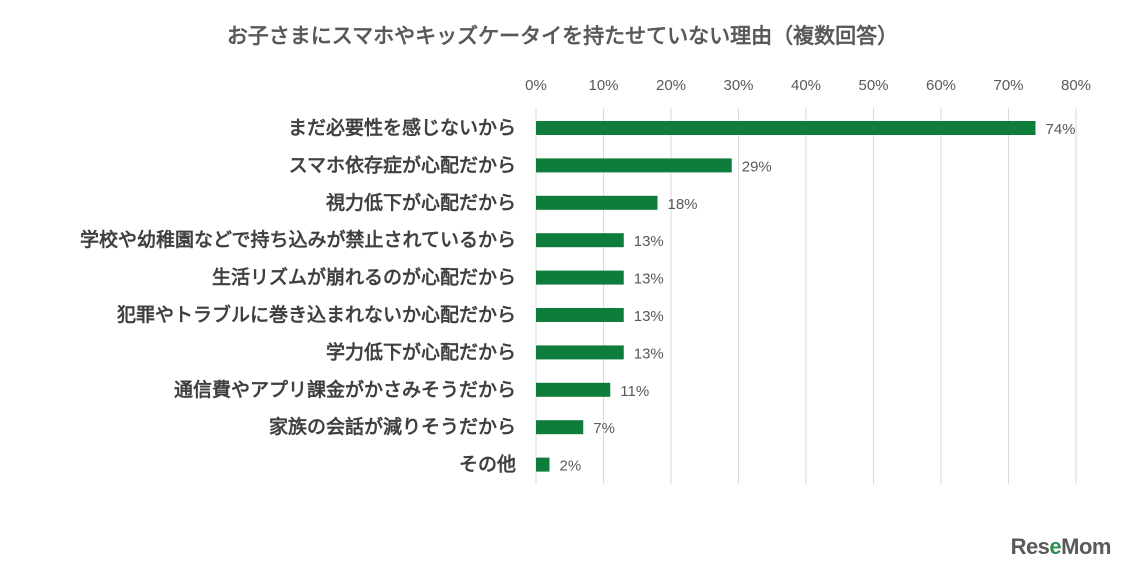  What do you see at coordinates (402, 164) in the screenshot?
I see `category-label: スマホ依存症が心配だから` at bounding box center [402, 164].